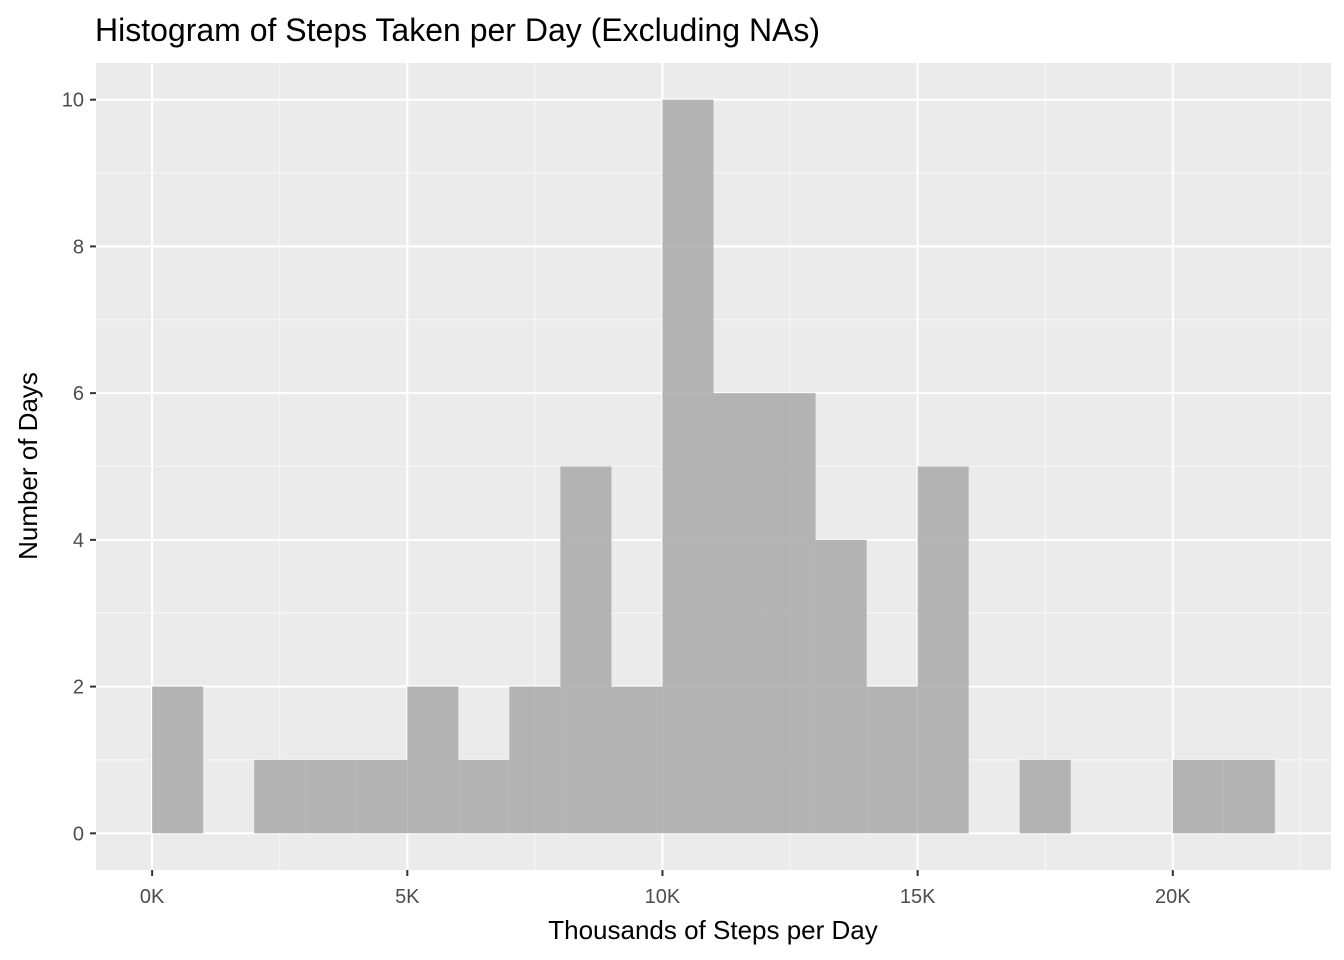 Image resolution: width=1344 pixels, height=960 pixels. What do you see at coordinates (407, 897) in the screenshot?
I see `x-tick-label: 5K` at bounding box center [407, 897].